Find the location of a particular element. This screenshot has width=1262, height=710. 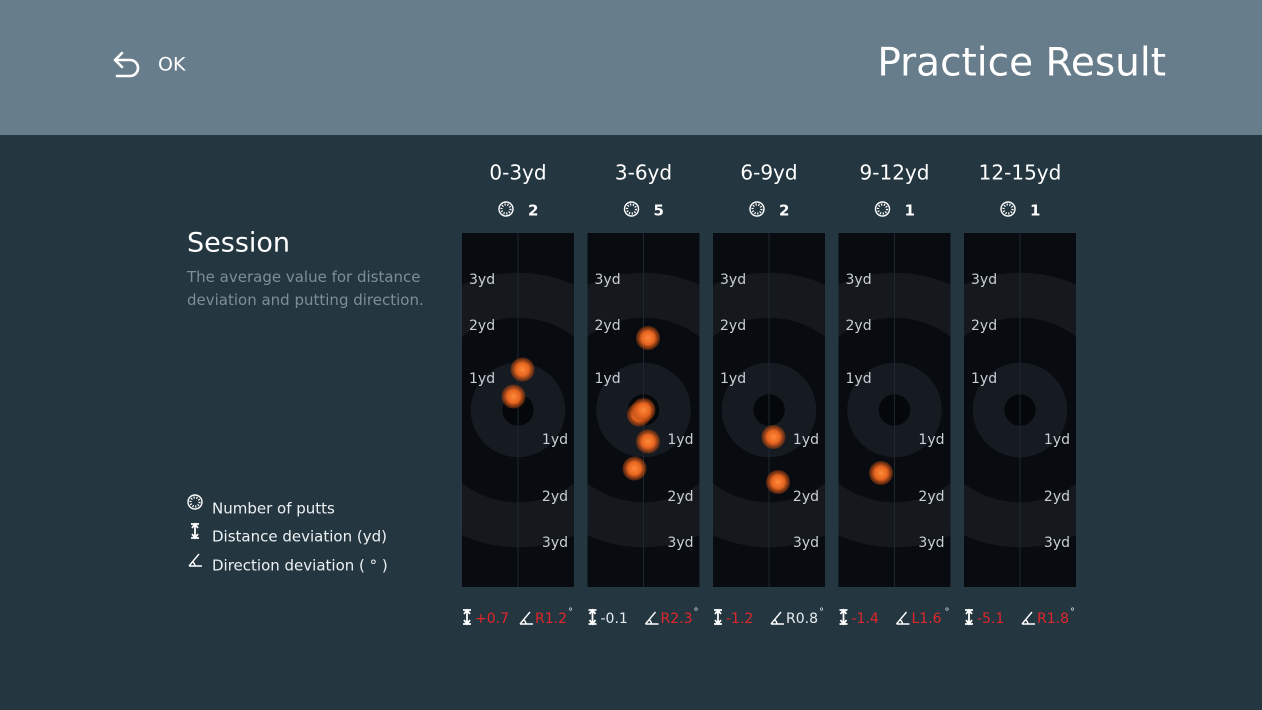

session-title: Session is located at coordinates (238, 243).